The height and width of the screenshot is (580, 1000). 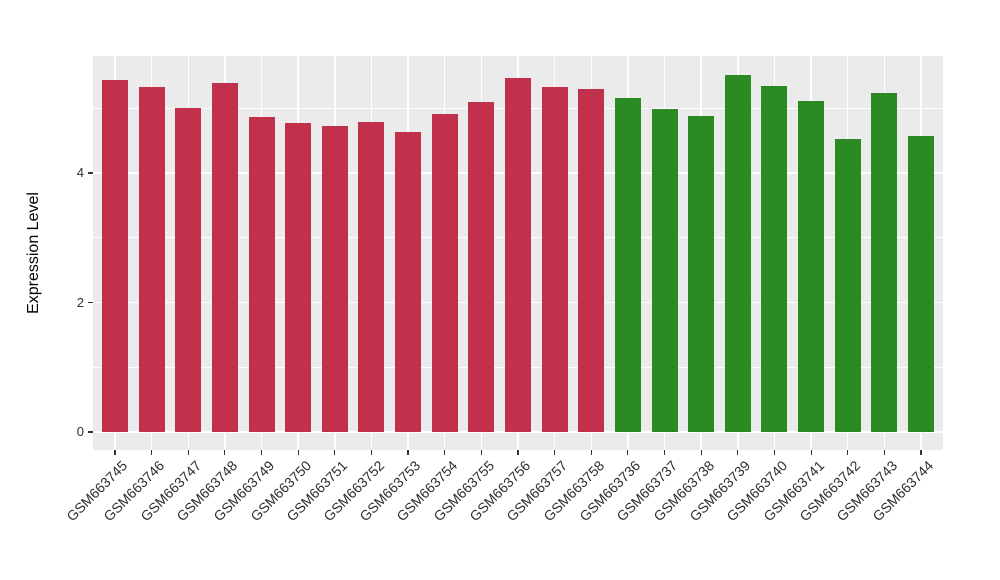 I want to click on bar-GSM663736, so click(x=627, y=264).